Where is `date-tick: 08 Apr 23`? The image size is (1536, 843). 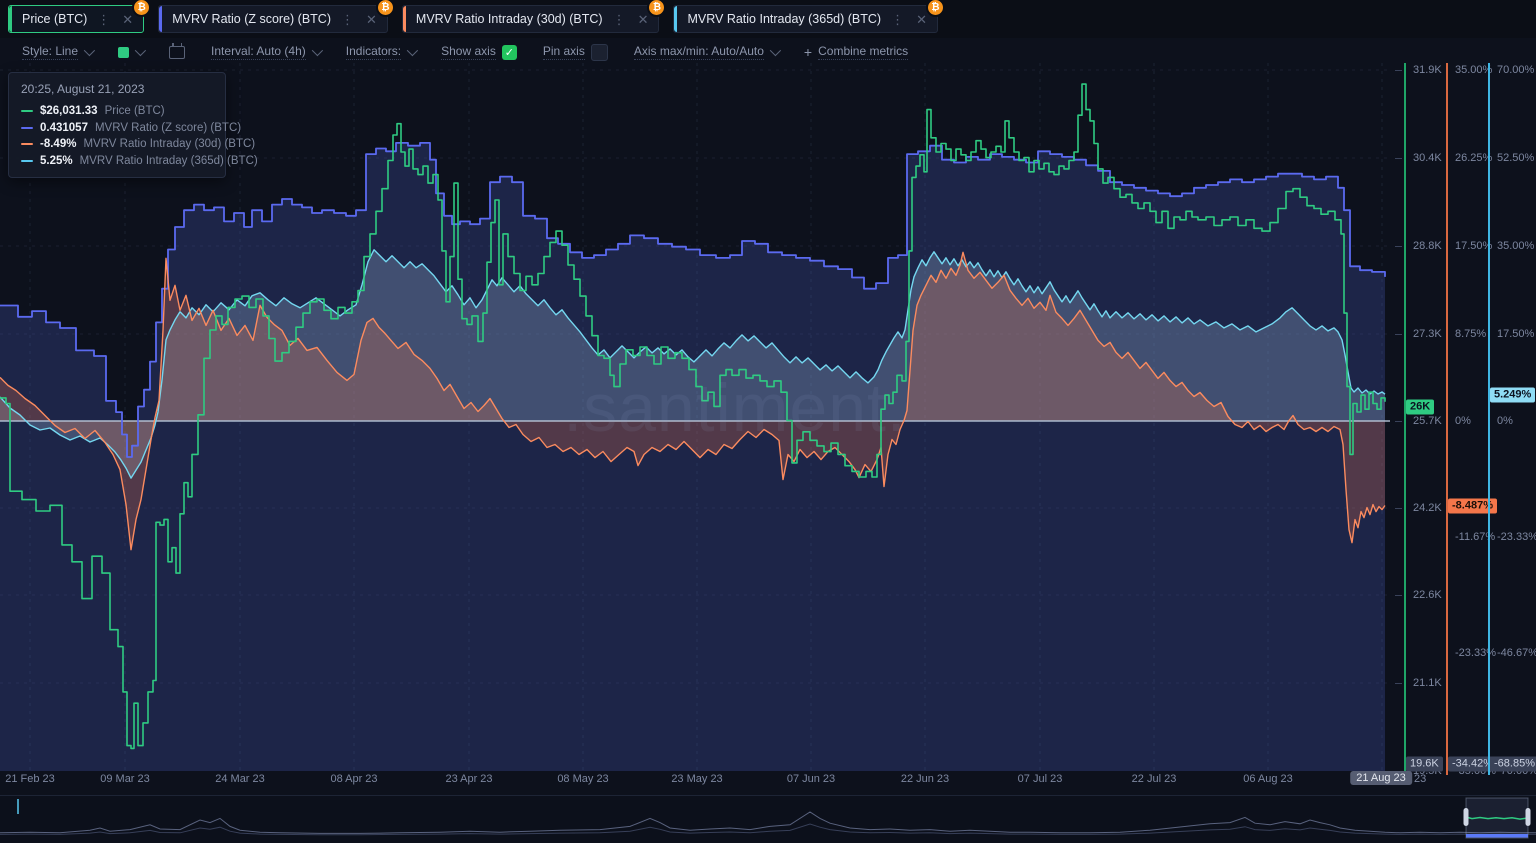
date-tick: 08 Apr 23 is located at coordinates (354, 779).